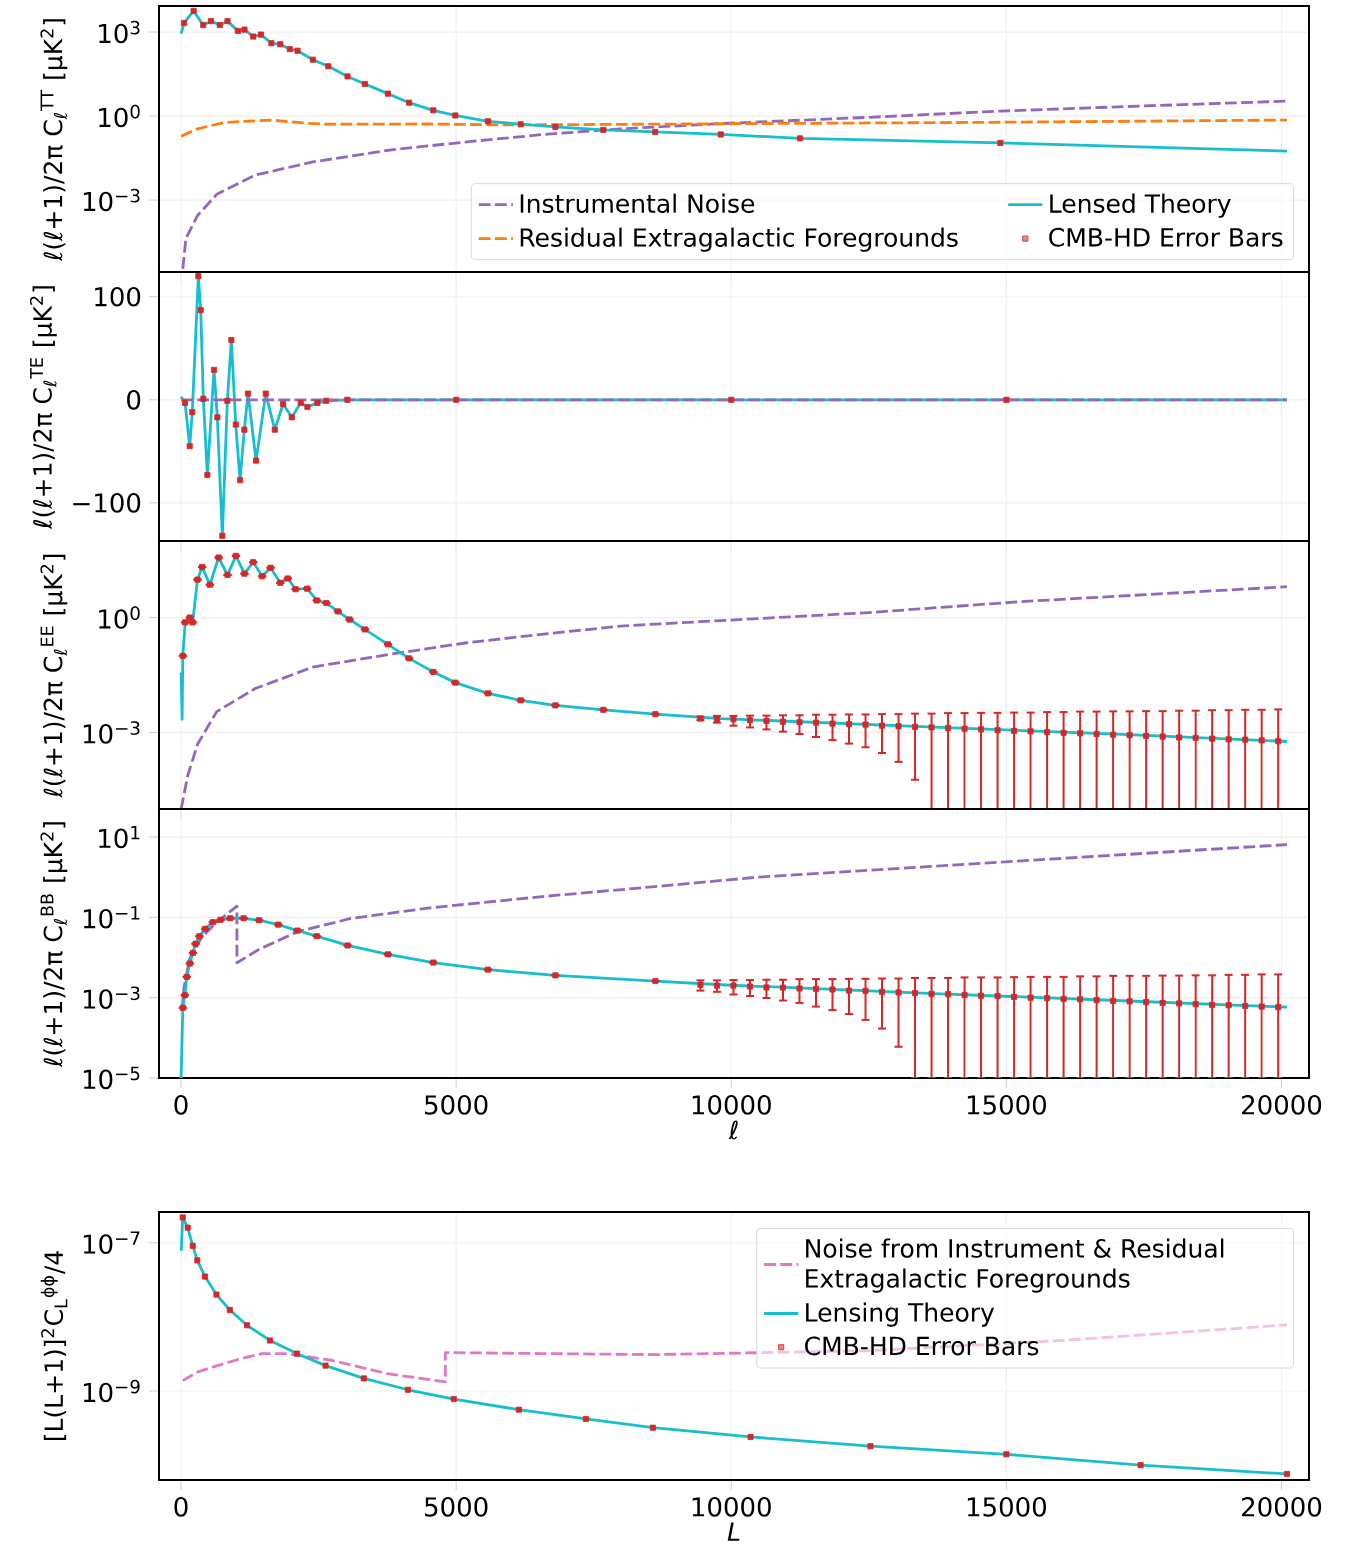  Describe the element at coordinates (54, 140) in the screenshot. I see `y-axis-title: ℓ(ℓ+1)/2π C$_{ℓ}$$^{TT}$ [μK$^{2}$]` at that location.